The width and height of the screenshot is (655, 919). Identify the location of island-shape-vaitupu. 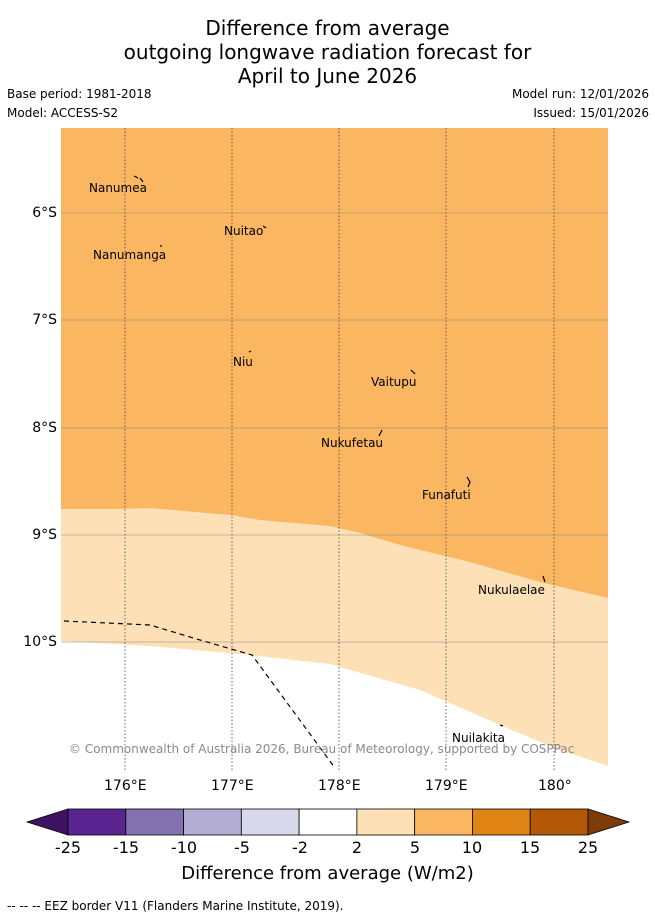
(413, 372).